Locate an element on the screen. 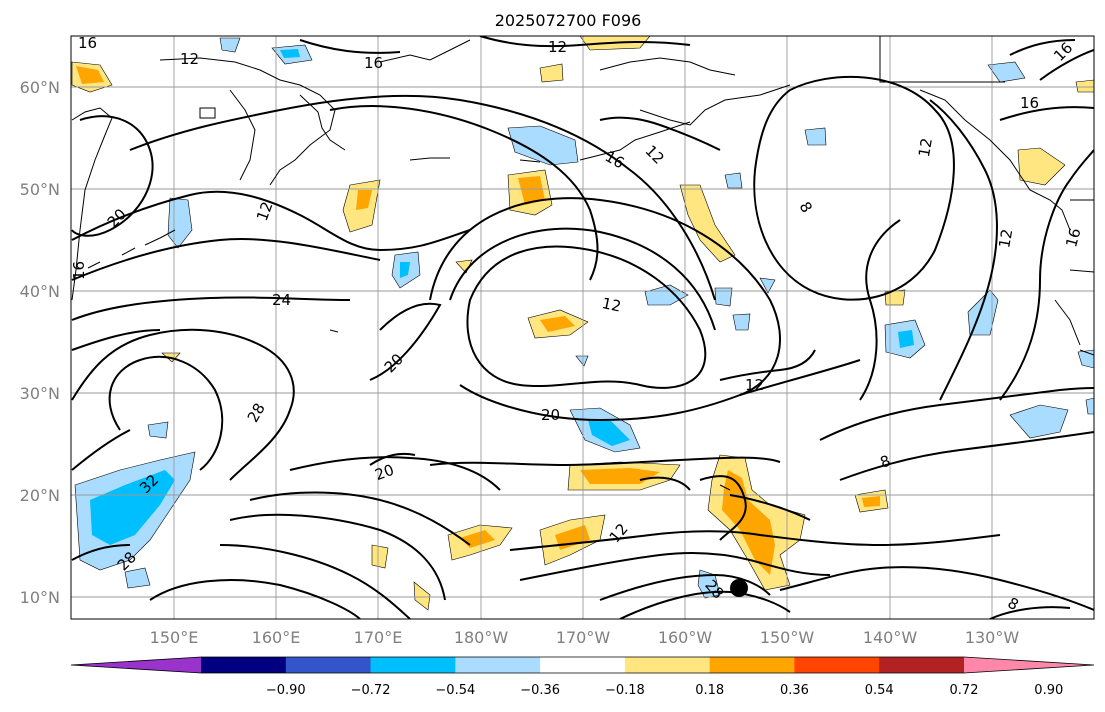  lon-tick-label: 180°W is located at coordinates (481, 637).